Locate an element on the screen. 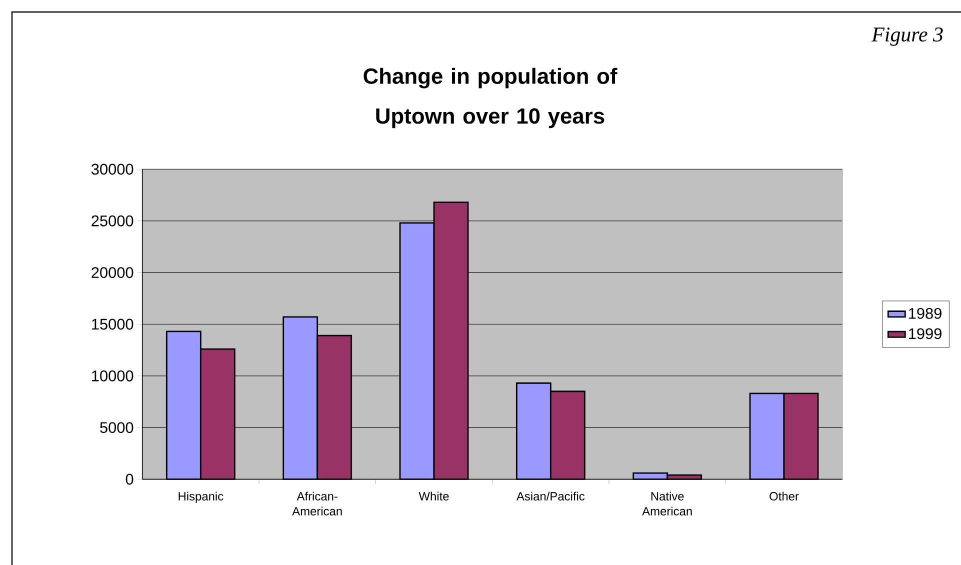 The image size is (961, 565). y-tick-label: 0 is located at coordinates (130, 479).